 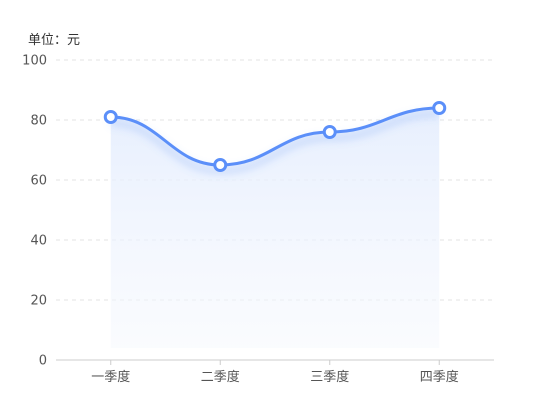 I want to click on y-tick-label: 80, so click(x=38, y=121).